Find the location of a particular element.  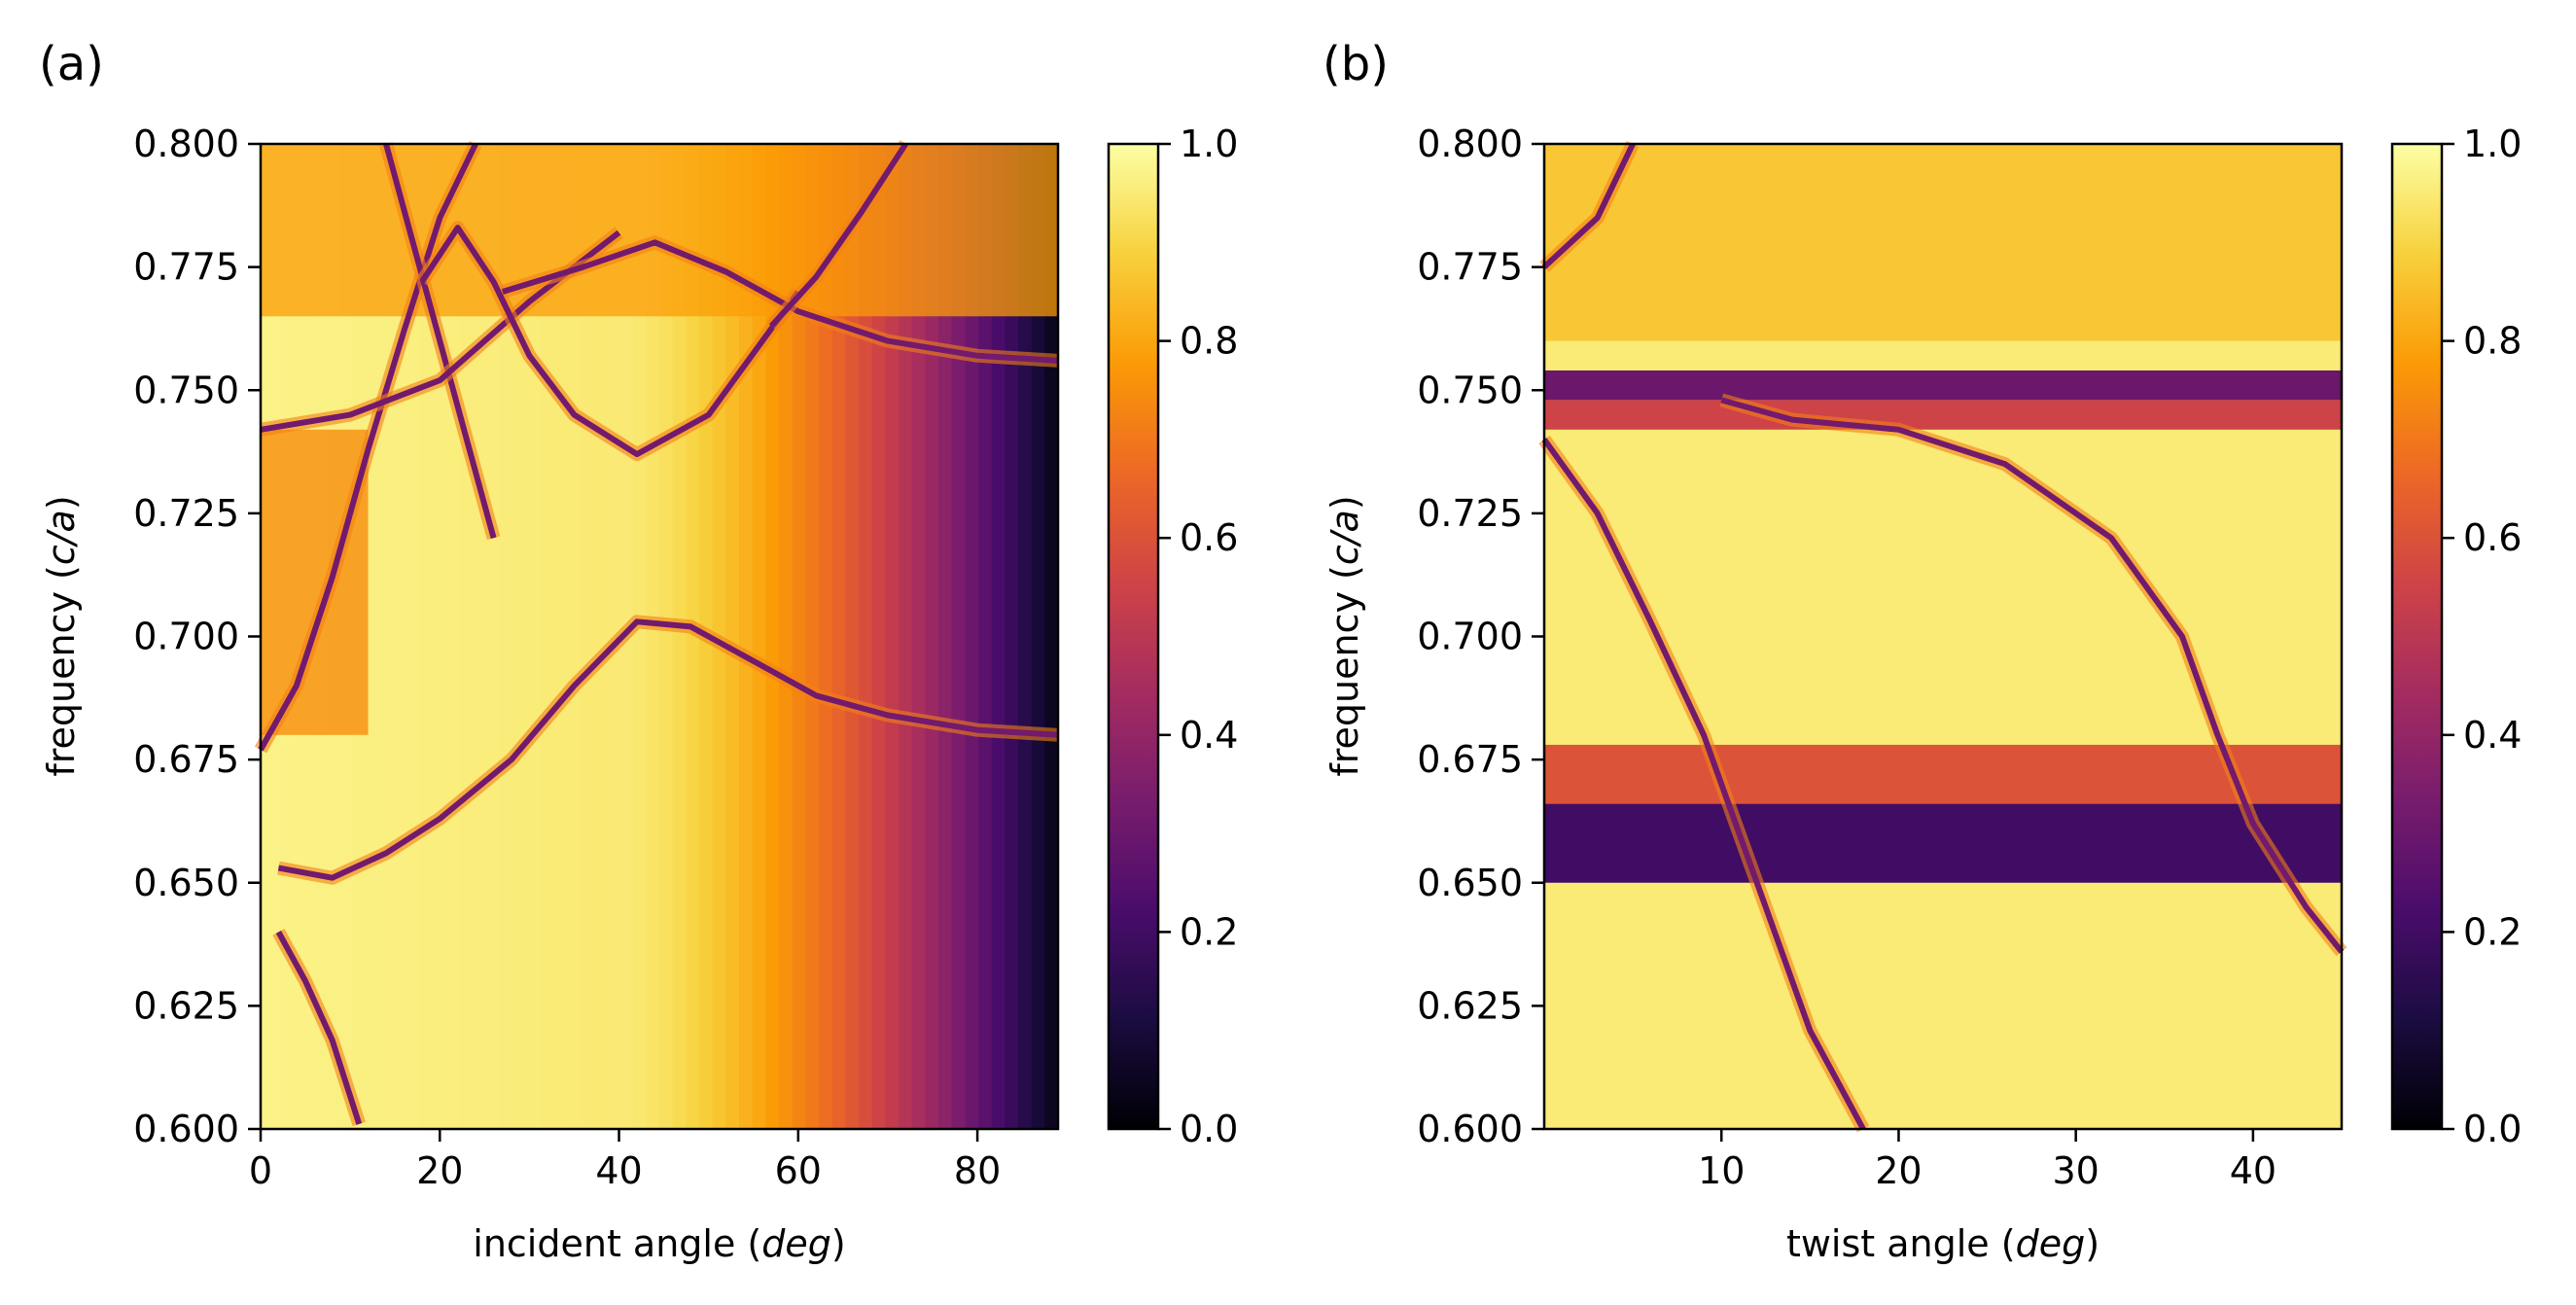

x-ticks-b: 10 20 30 40 is located at coordinates (1987, 1161).